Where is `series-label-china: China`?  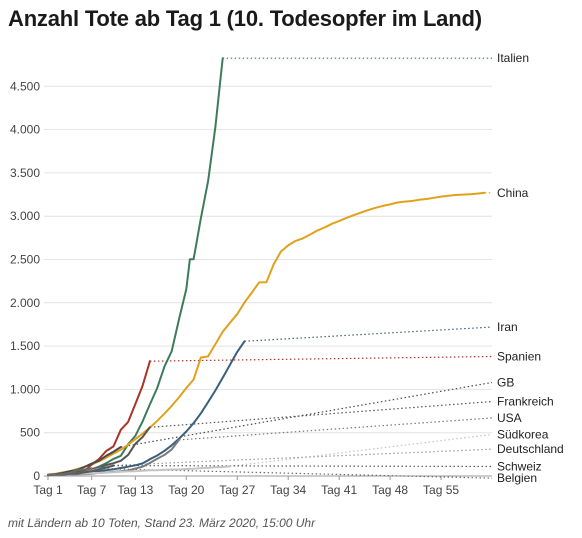 series-label-china: China is located at coordinates (513, 193).